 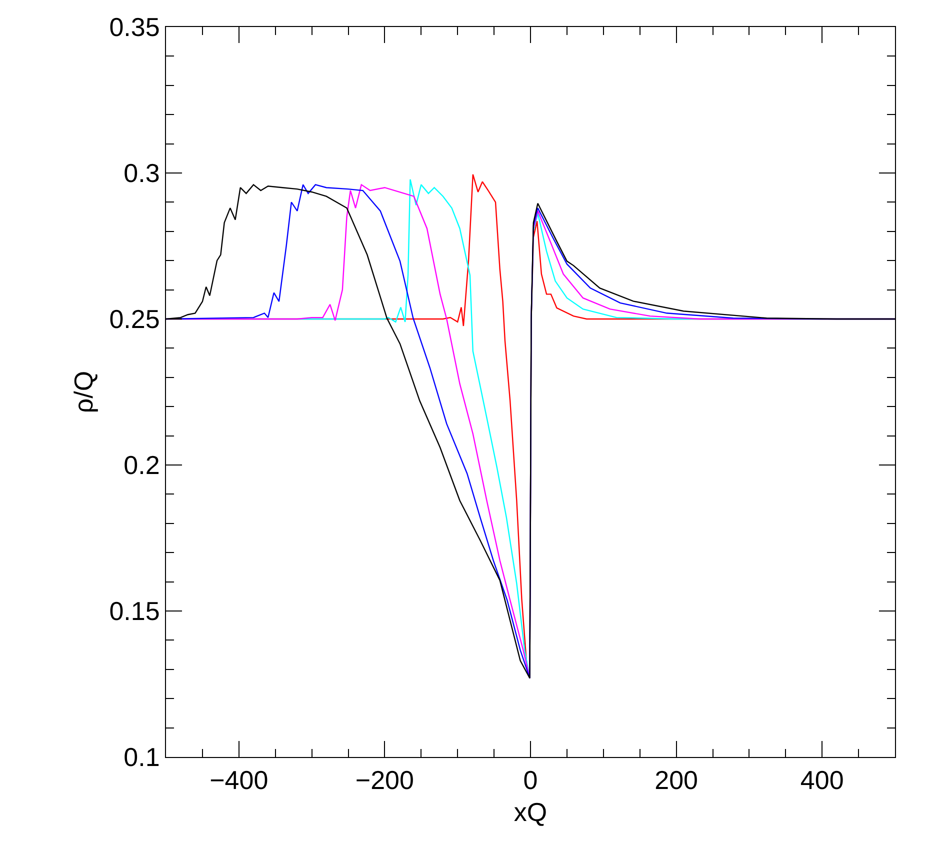 I want to click on y-tick-label: 0.35, so click(x=134, y=27).